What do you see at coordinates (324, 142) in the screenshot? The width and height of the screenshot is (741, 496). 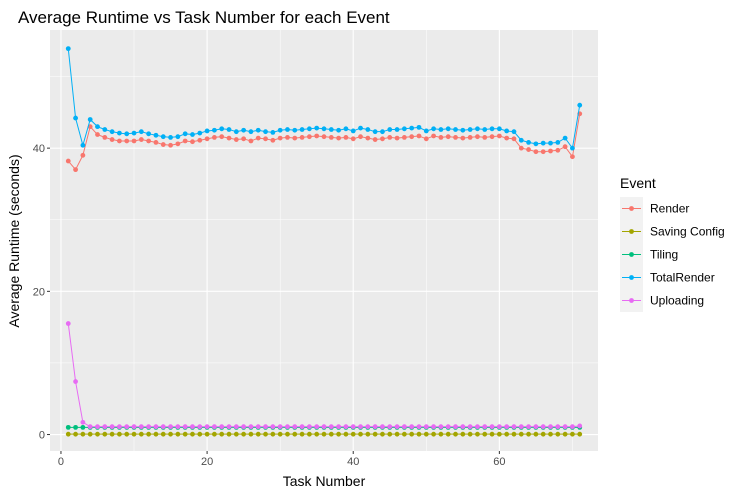 I see `series-render` at bounding box center [324, 142].